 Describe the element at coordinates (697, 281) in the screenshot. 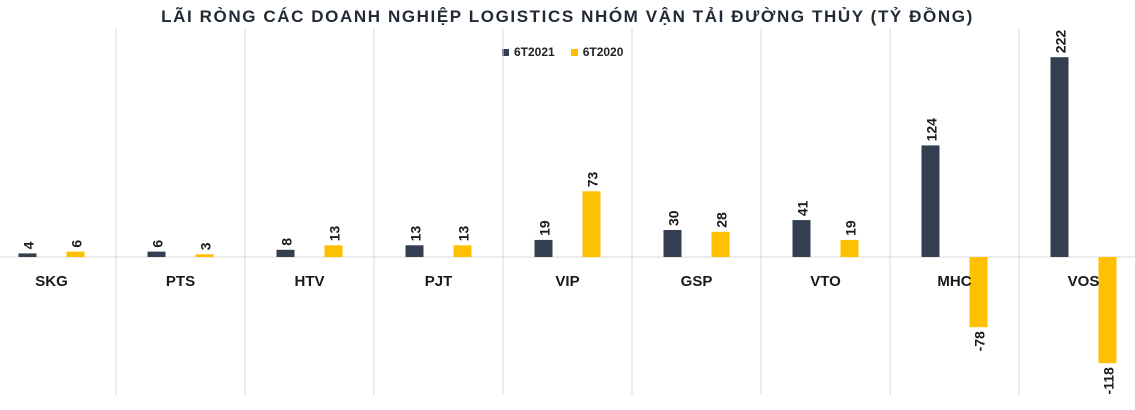

I see `x-tick-label-gsp: GSP` at that location.